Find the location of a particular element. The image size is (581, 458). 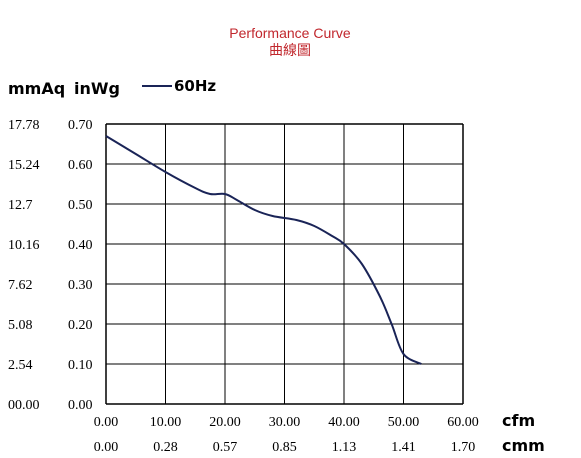

y-tick-label-inwg: 0.00 is located at coordinates (80, 405).